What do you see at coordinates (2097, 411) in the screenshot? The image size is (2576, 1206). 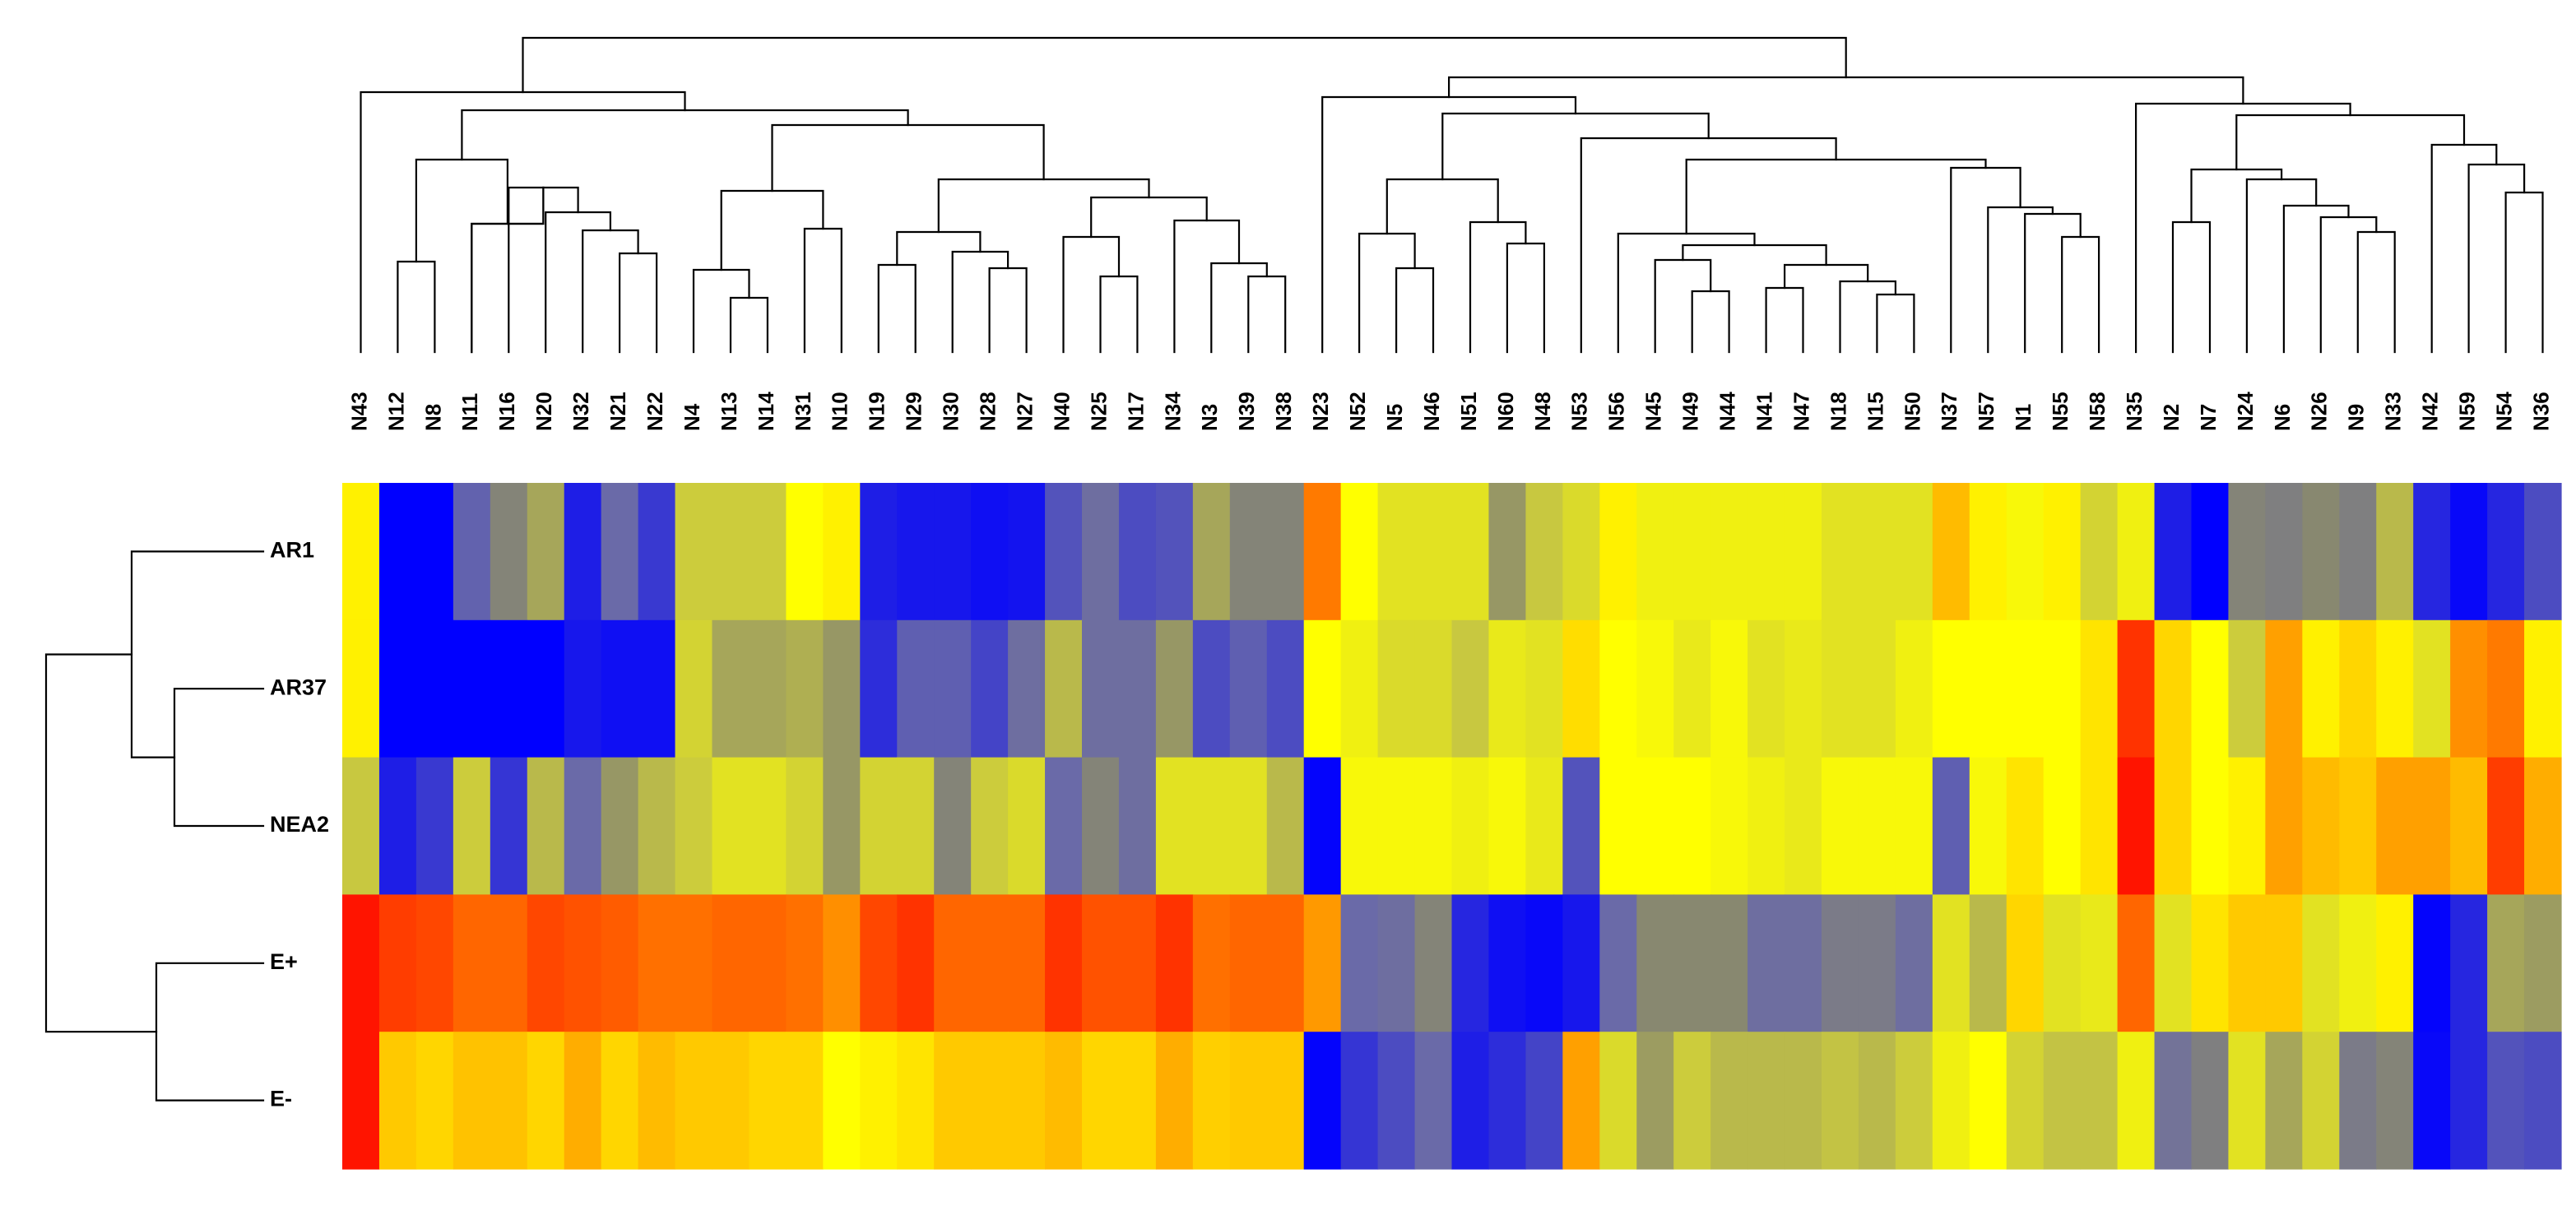 I see `column-label: N58` at bounding box center [2097, 411].